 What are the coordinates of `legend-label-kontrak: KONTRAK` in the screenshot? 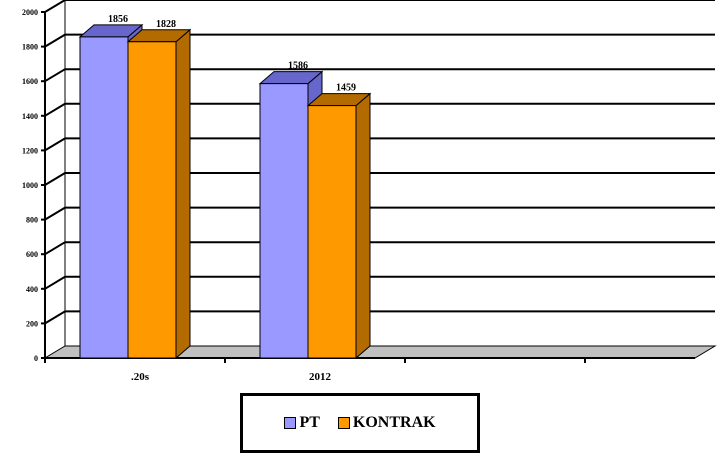 It's located at (394, 422).